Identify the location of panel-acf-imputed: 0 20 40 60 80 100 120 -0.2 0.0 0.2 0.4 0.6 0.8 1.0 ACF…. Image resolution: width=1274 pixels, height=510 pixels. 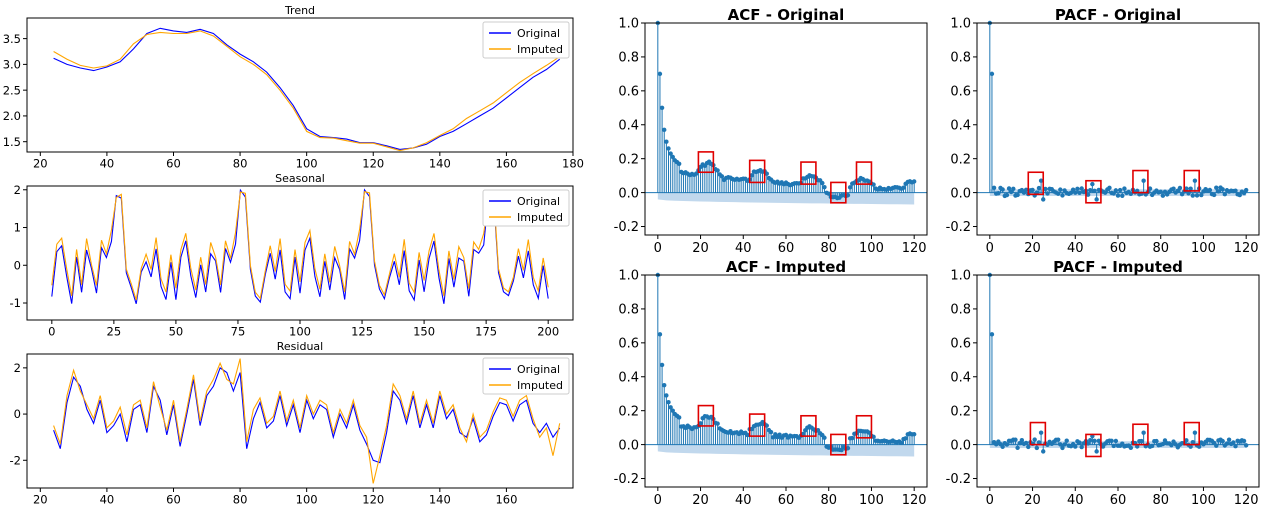
(771, 383).